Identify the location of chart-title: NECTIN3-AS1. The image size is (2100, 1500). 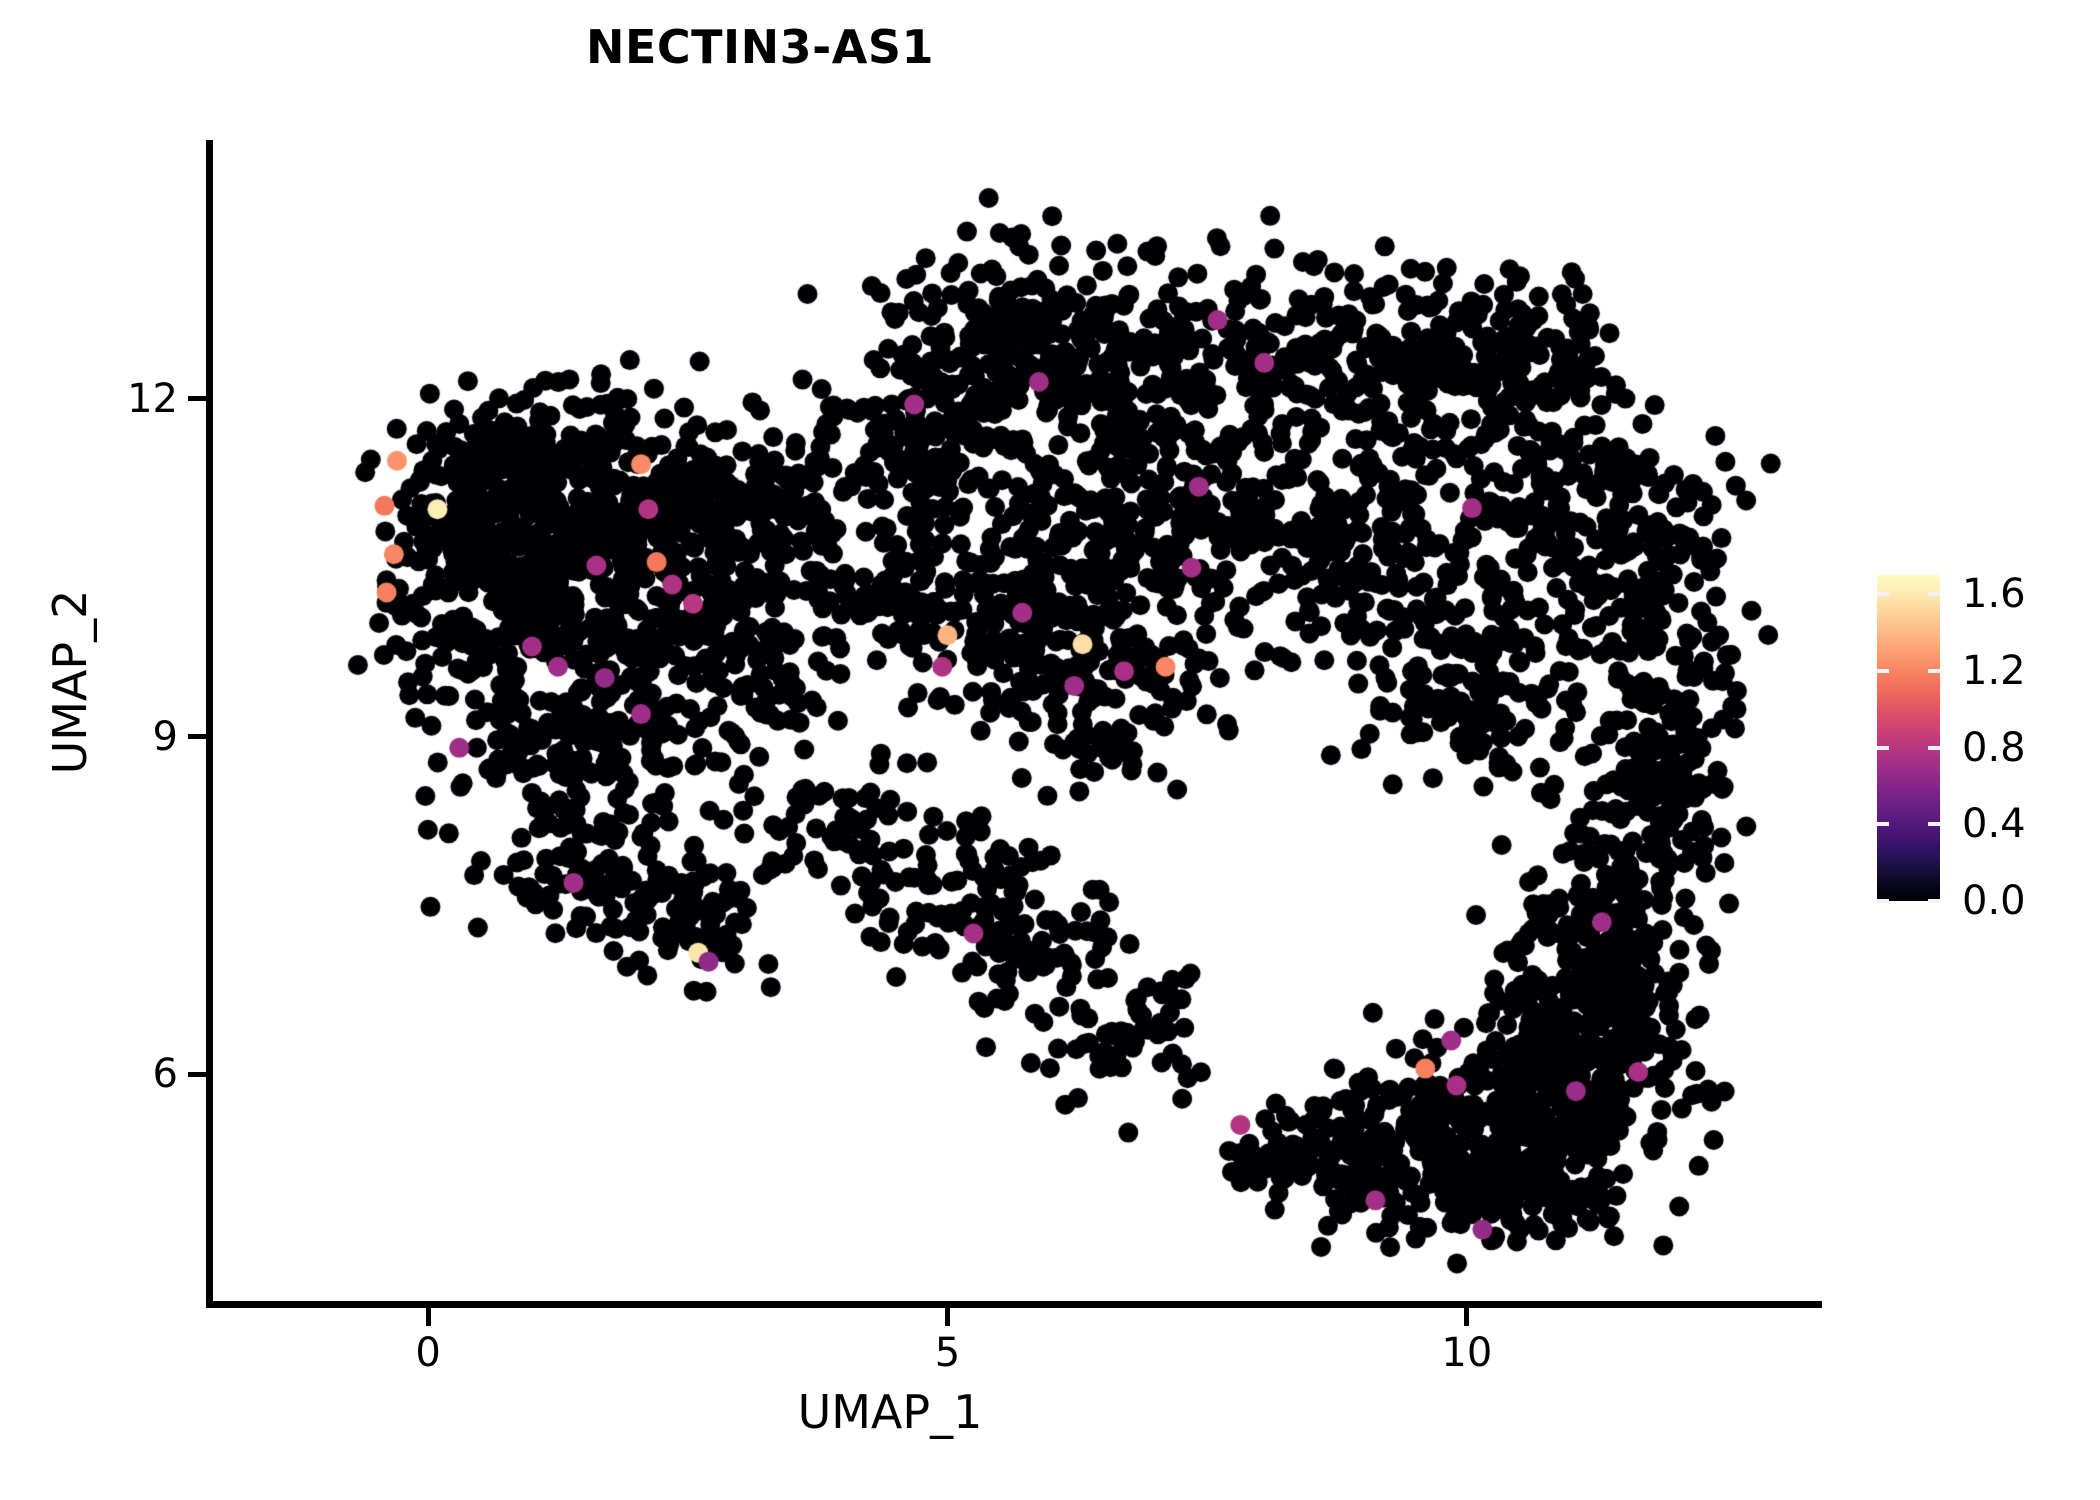
(759, 47).